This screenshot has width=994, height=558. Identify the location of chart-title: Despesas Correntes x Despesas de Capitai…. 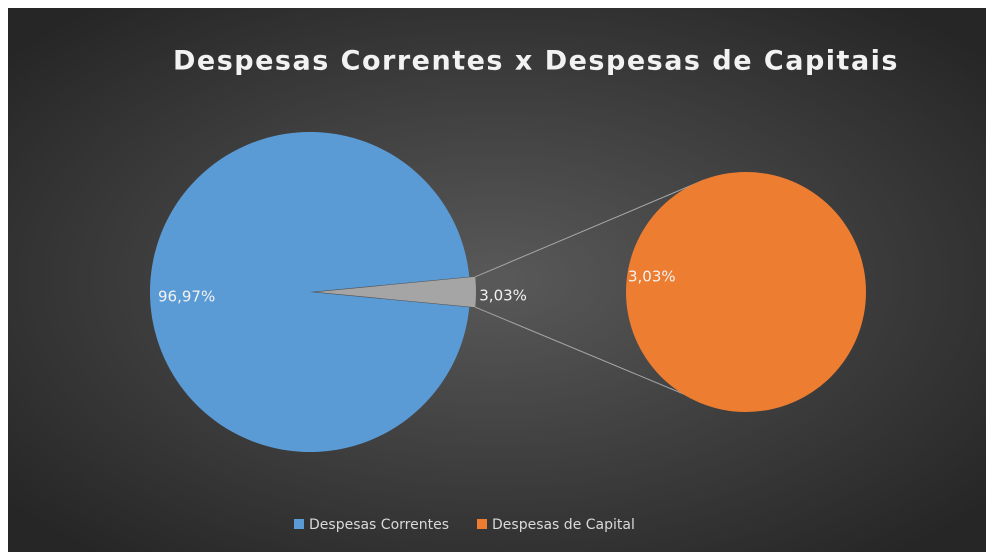
(536, 61).